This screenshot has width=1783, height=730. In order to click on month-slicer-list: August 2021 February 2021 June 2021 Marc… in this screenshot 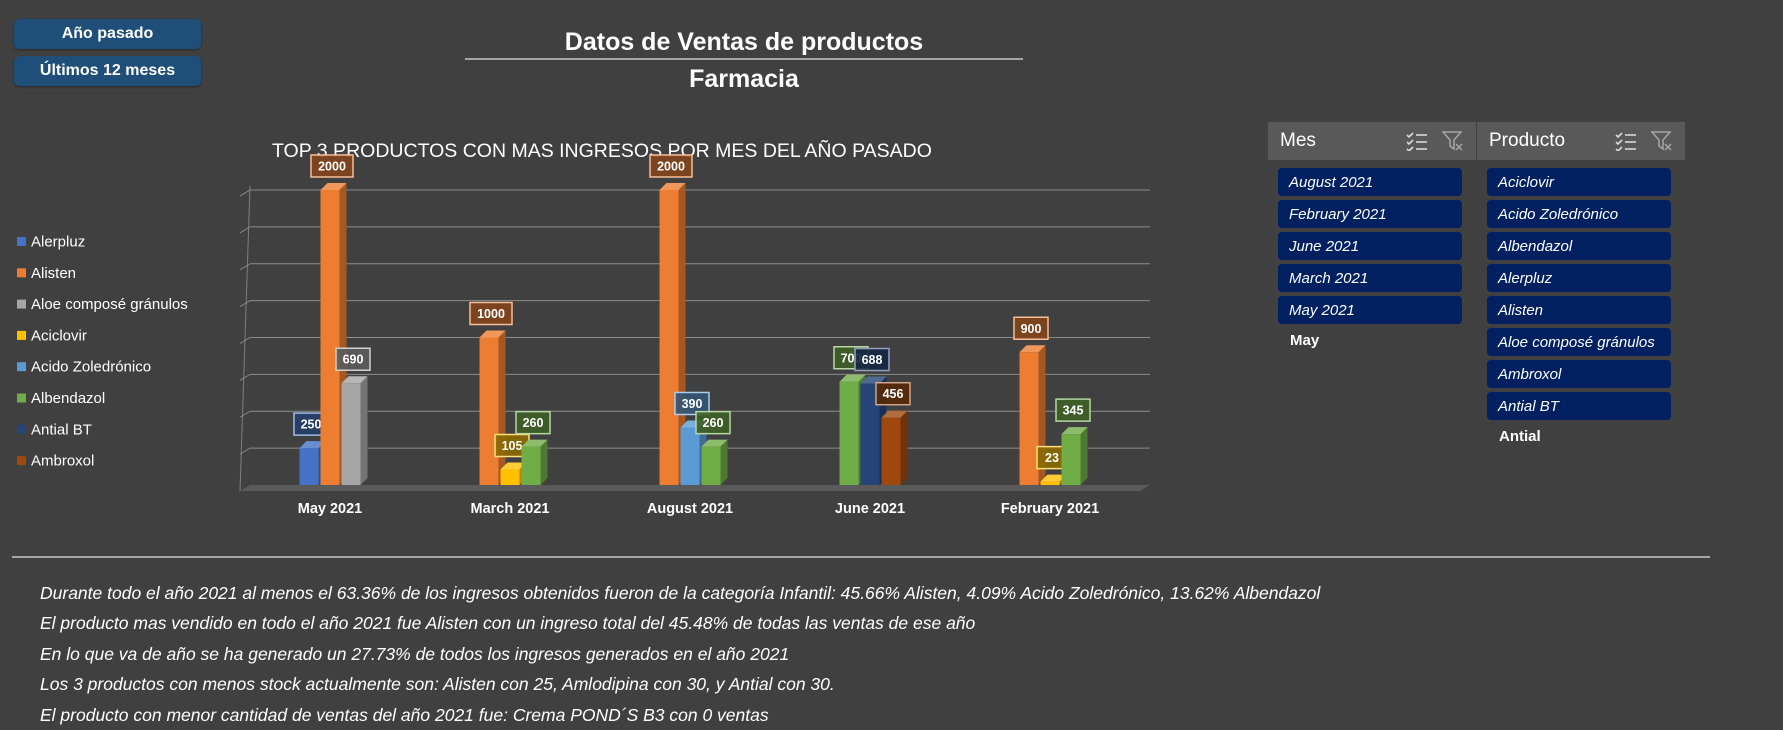, I will do `click(1372, 254)`.